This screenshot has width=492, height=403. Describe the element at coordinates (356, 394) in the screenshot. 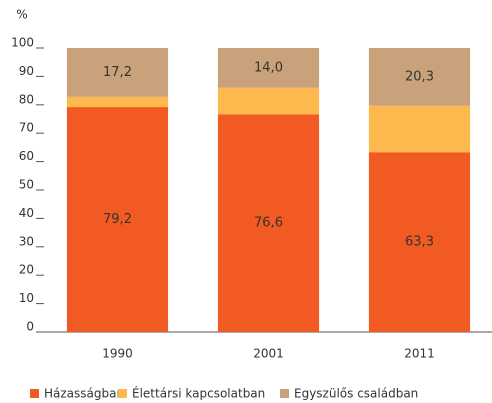

I see `legend-label: Egyszülős családban` at that location.